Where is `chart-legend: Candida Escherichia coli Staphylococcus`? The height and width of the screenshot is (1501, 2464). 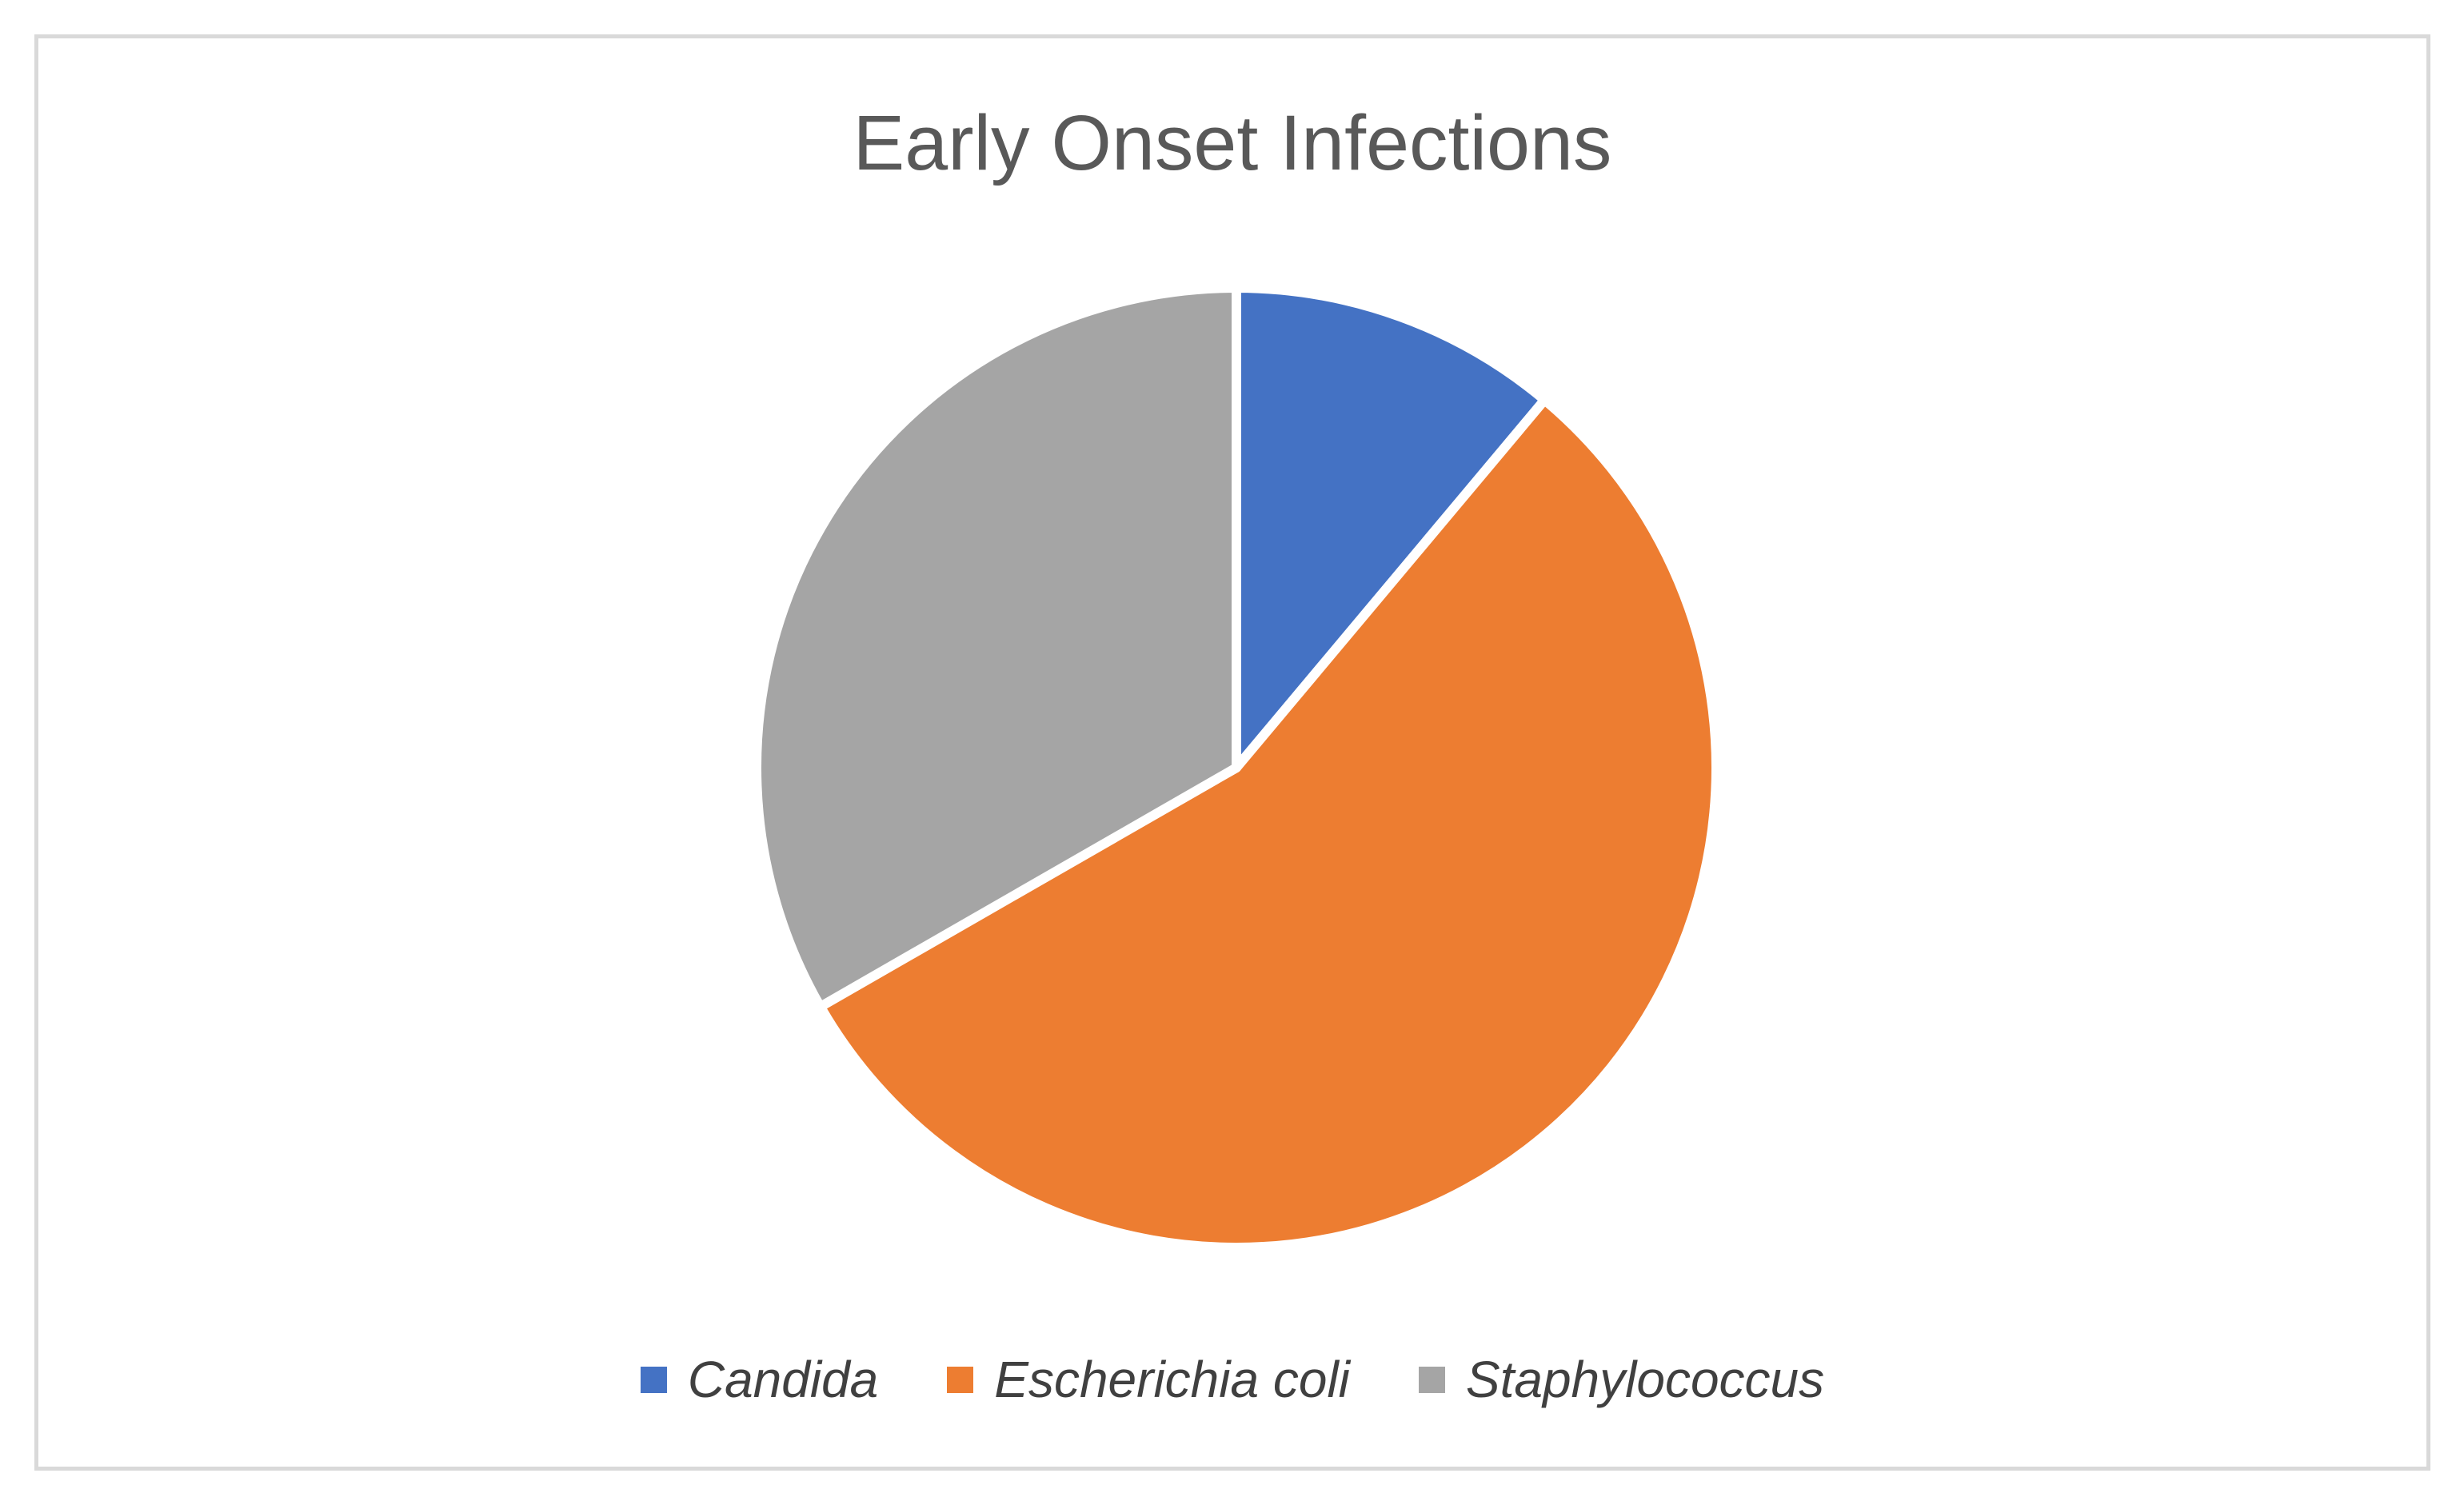
chart-legend: Candida Escherichia coli Staphylococcus is located at coordinates (1232, 1380).